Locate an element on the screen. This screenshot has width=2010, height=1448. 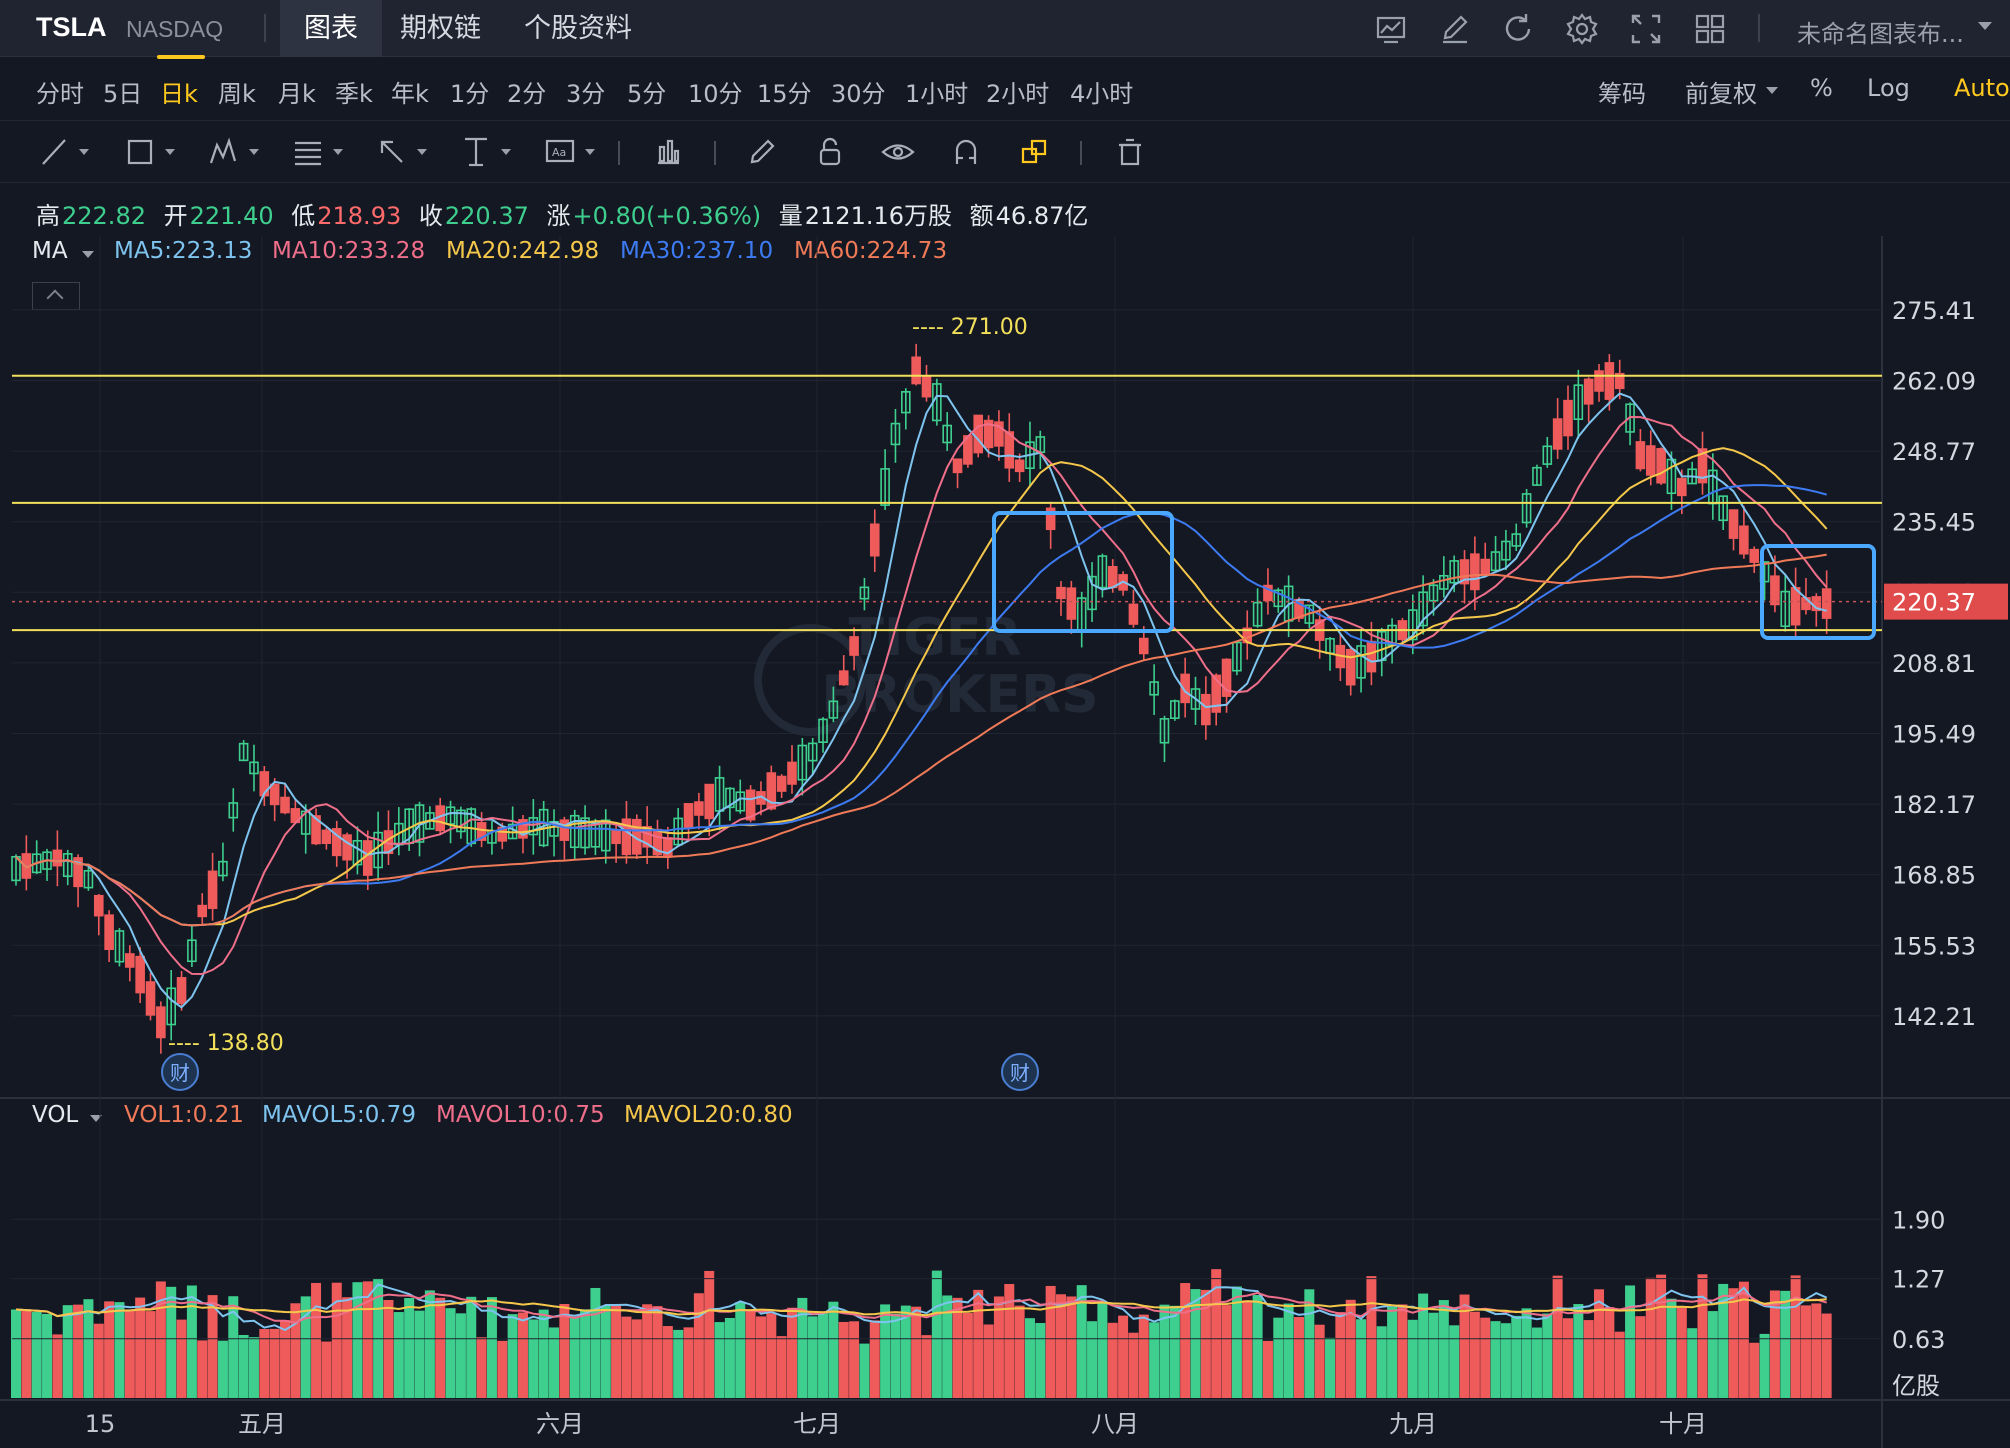
chart-option-3: Log is located at coordinates (1888, 88).